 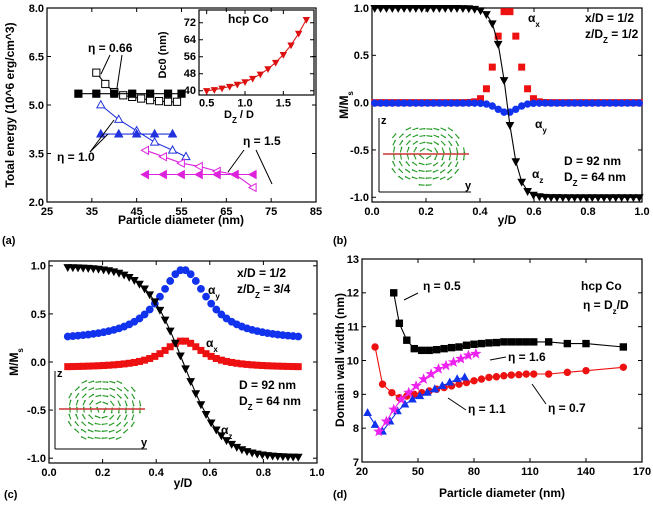 What do you see at coordinates (212, 345) in the screenshot?
I see `label-alpha-x: αx` at bounding box center [212, 345].